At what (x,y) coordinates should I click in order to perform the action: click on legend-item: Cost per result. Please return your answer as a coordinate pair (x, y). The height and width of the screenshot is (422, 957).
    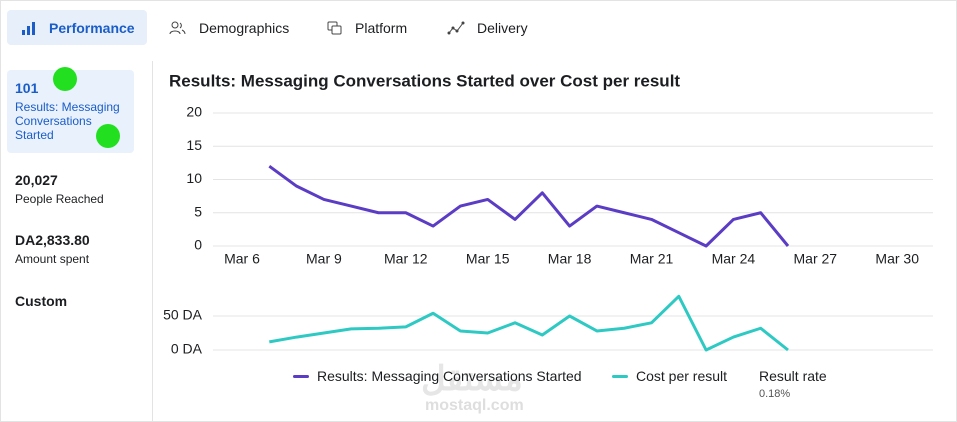
    Looking at the image, I should click on (669, 376).